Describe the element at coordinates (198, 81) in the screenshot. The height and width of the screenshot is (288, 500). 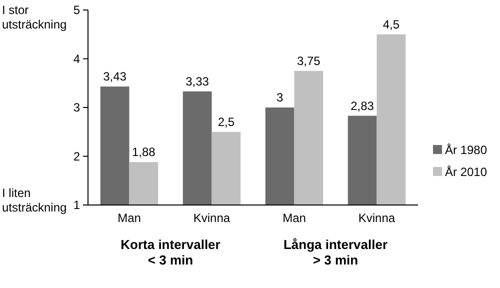
I see `data-label: 3,33` at that location.